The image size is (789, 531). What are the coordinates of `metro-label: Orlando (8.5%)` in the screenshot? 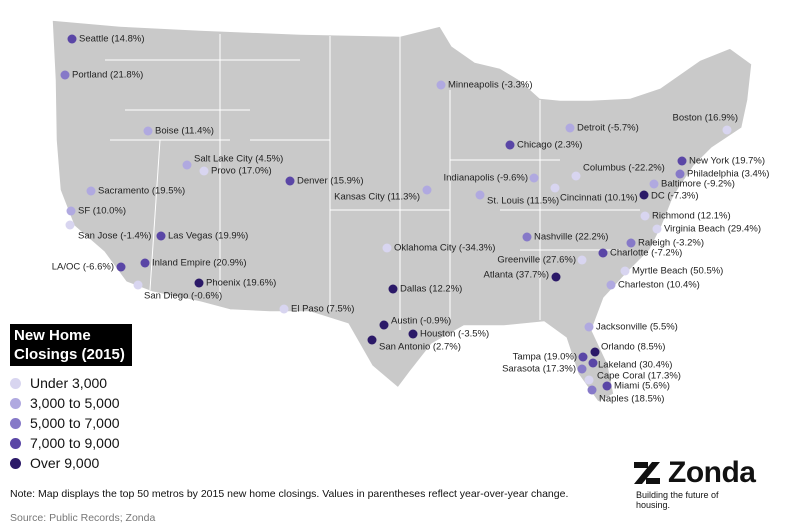 It's located at (633, 347).